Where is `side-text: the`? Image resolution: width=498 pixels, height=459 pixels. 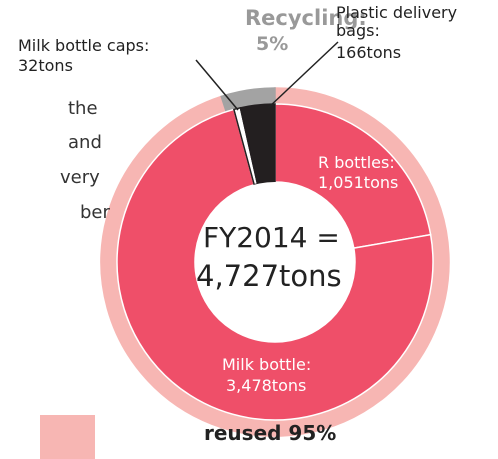
side-text: the is located at coordinates (83, 108).